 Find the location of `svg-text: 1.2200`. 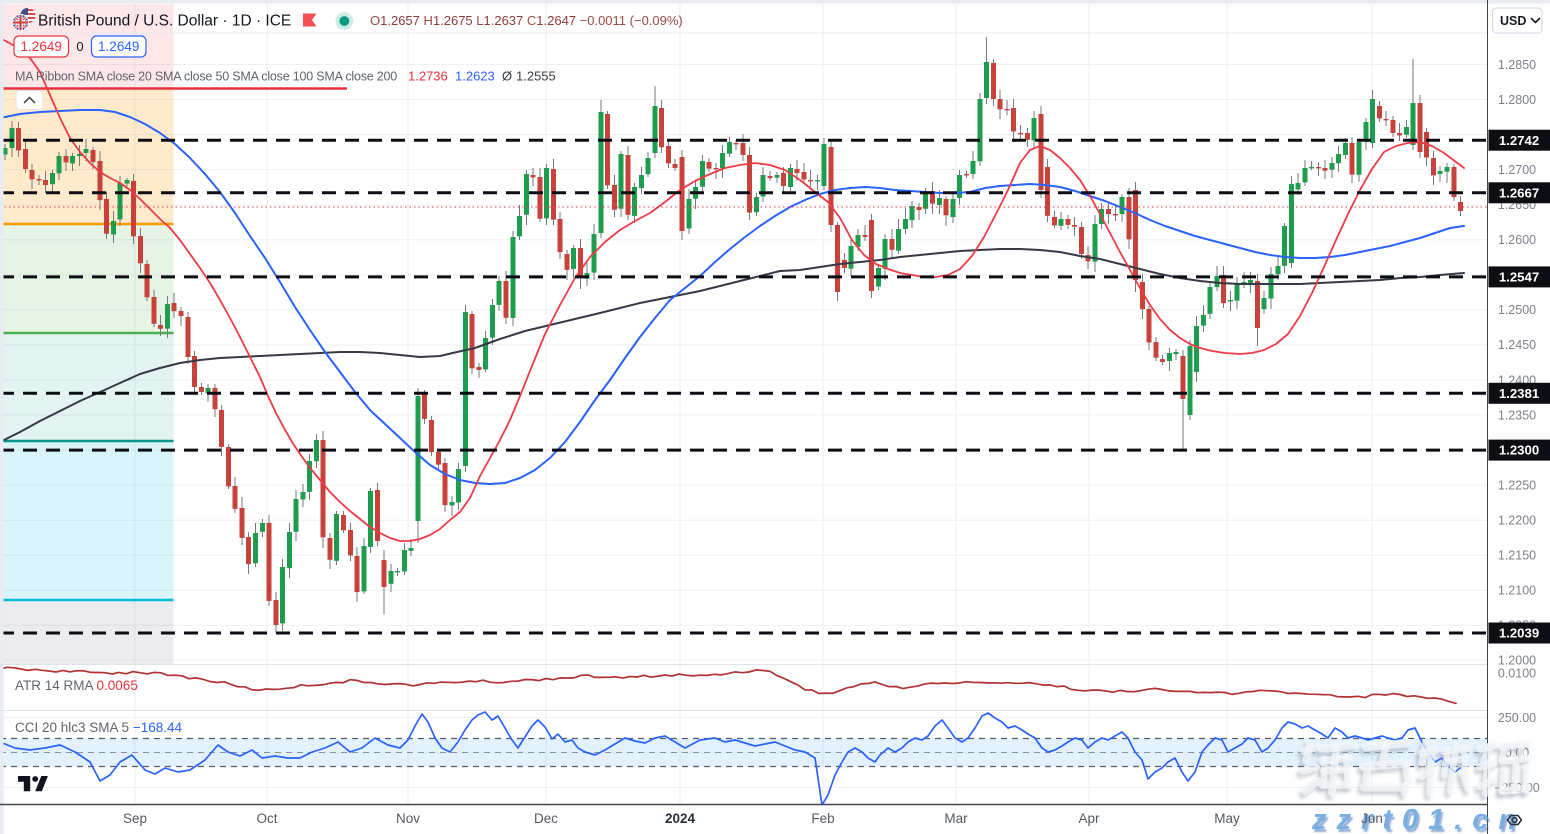

svg-text: 1.2200 is located at coordinates (1517, 521).